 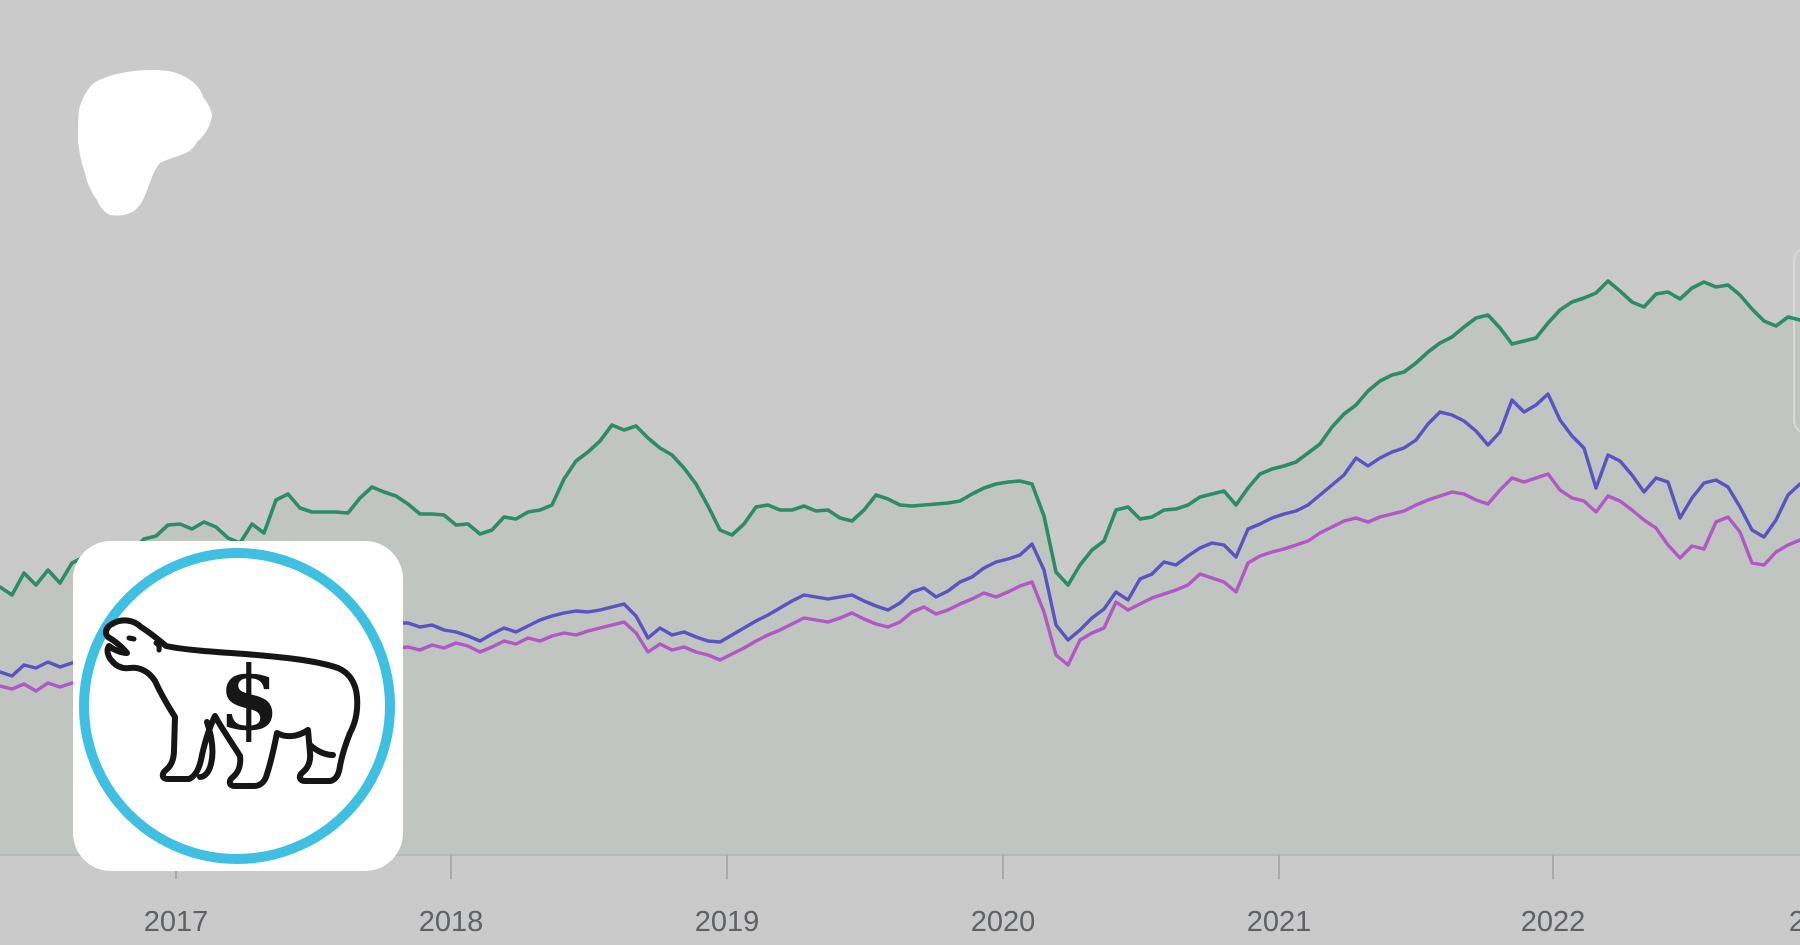 I want to click on x-axis-label-2022: 2022, so click(x=1553, y=922).